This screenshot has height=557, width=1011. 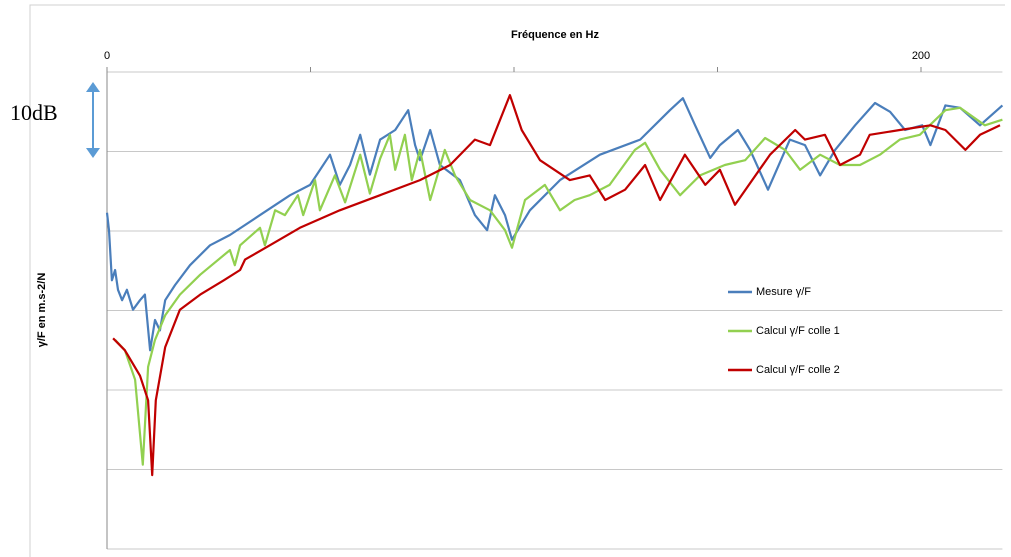 What do you see at coordinates (107, 56) in the screenshot?
I see `x-tick-label: 0` at bounding box center [107, 56].